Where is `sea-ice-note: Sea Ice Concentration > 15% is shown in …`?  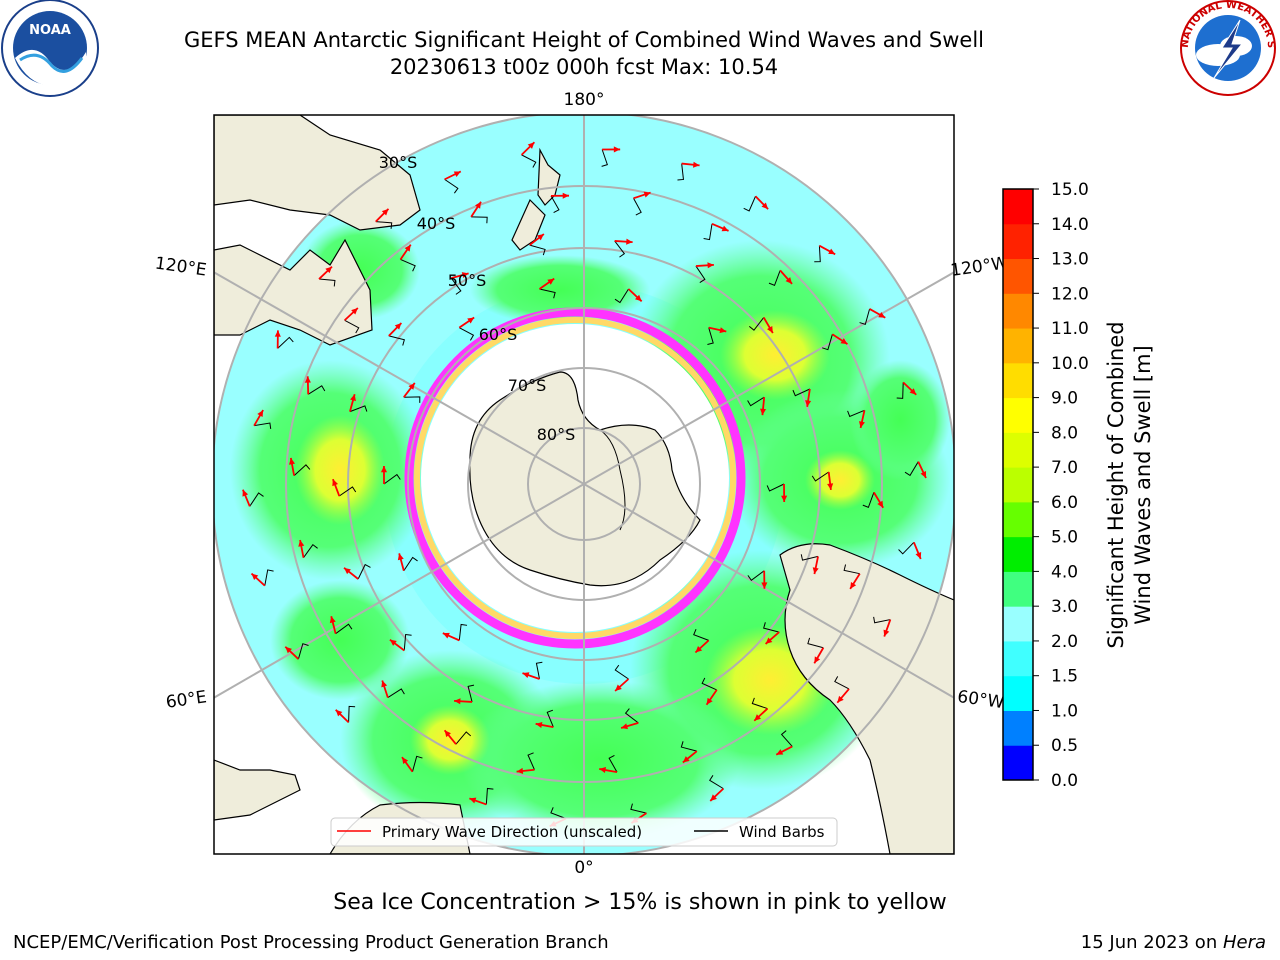 sea-ice-note: Sea Ice Concentration > 15% is shown in … is located at coordinates (640, 902).